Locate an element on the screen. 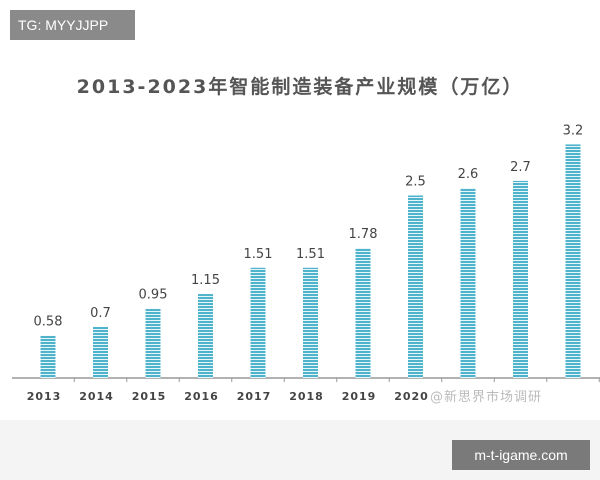 The height and width of the screenshot is (480, 600). value-label-2014: 0.7 is located at coordinates (100, 313).